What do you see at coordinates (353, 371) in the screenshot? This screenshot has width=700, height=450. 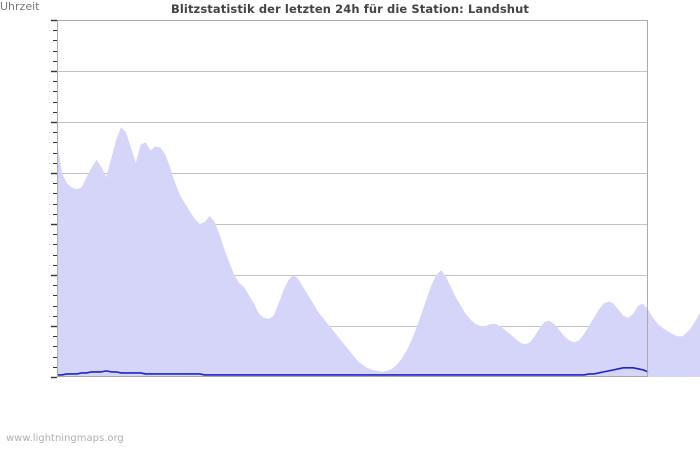 I see `series-line-durchschnitt-aller-stationen` at bounding box center [353, 371].